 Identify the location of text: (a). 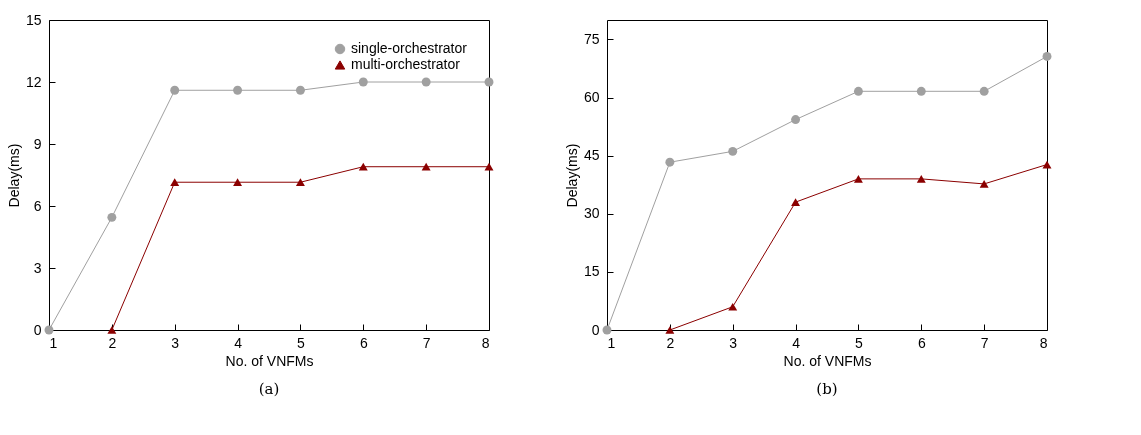
(269, 389).